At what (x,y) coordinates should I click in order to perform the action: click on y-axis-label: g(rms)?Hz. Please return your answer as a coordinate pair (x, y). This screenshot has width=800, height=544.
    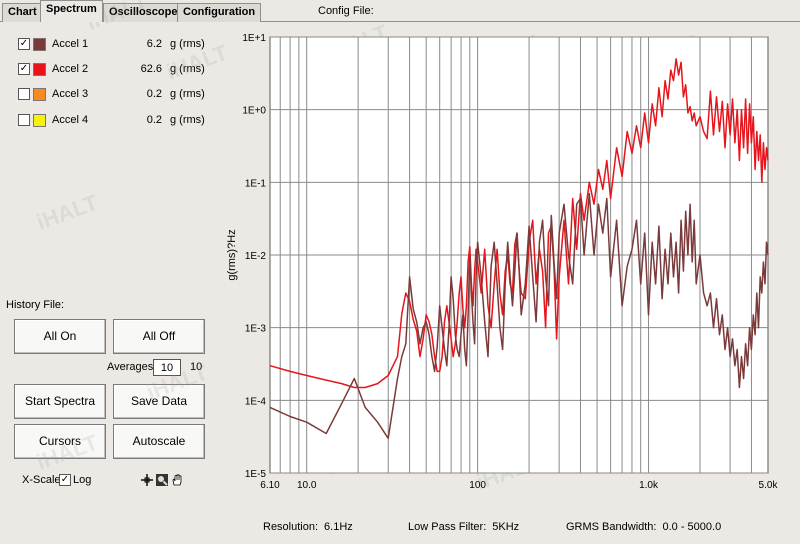
    Looking at the image, I should click on (232, 254).